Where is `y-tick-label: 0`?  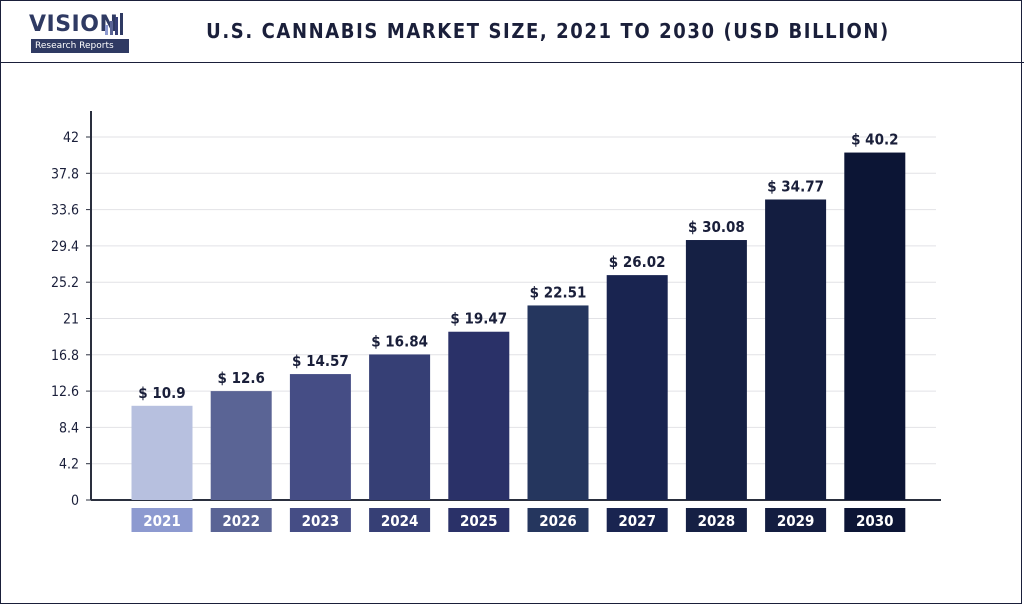
y-tick-label: 0 is located at coordinates (75, 501).